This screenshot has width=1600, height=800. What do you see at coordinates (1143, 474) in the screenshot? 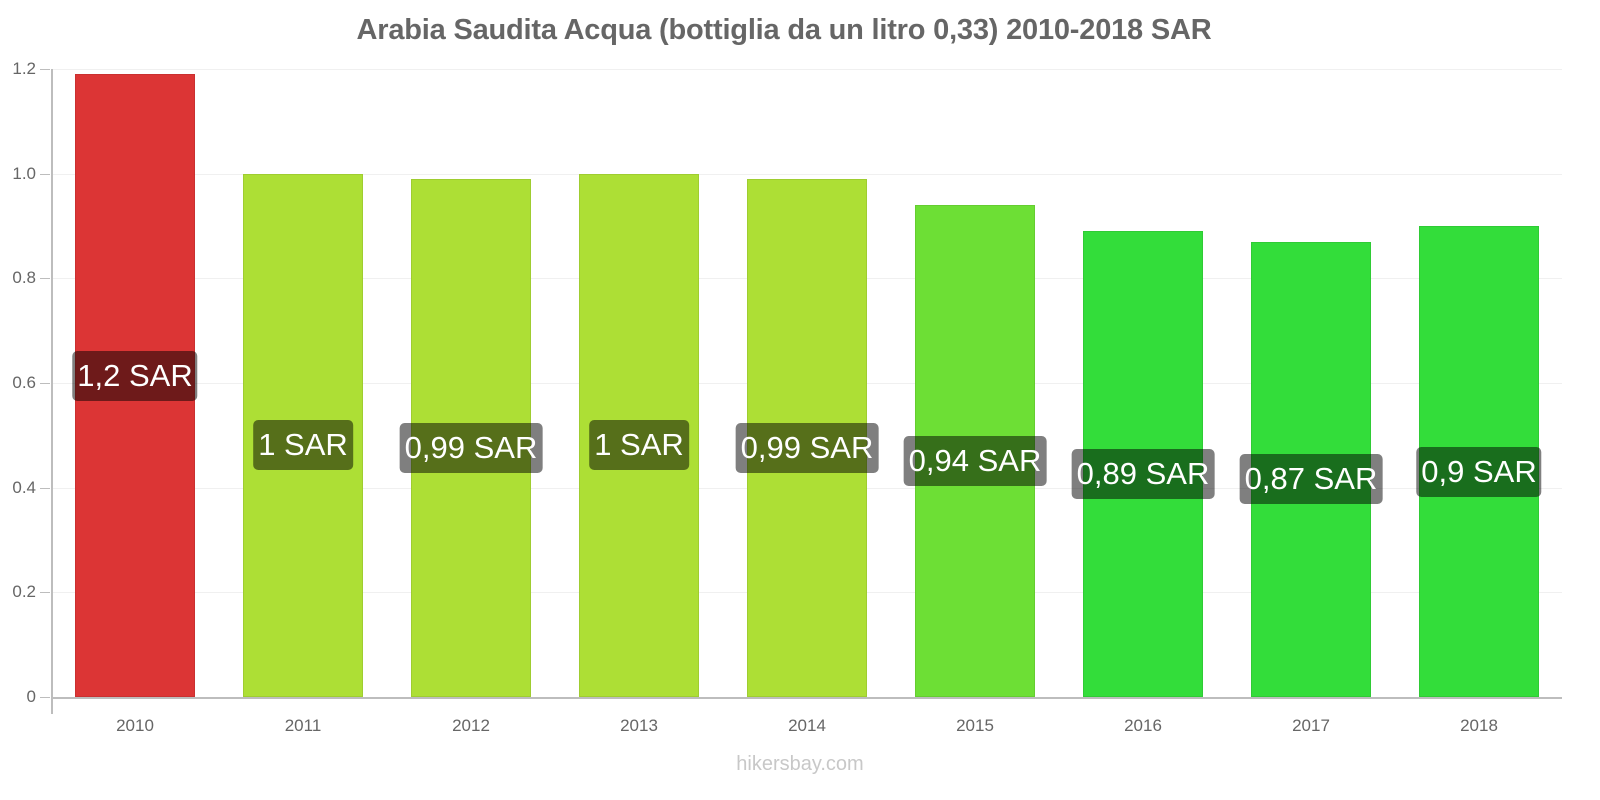
I see `value-label: 0,89 SAR` at bounding box center [1143, 474].